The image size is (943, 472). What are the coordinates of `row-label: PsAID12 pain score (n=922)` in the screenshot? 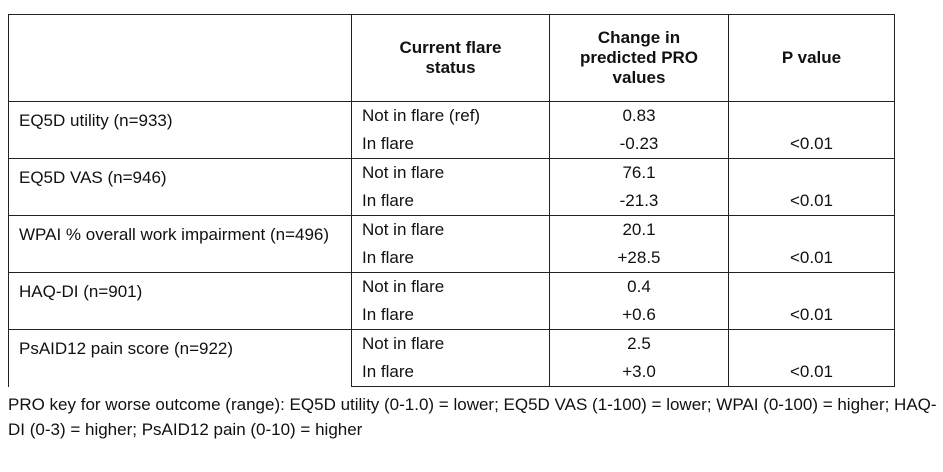 It's located at (180, 358).